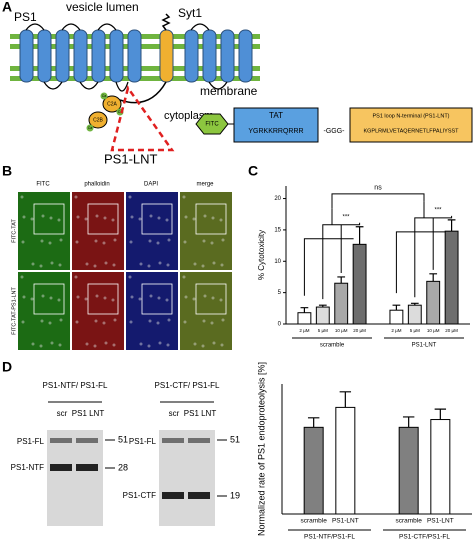  I want to click on y-tick-label: 5, so click(280, 293).